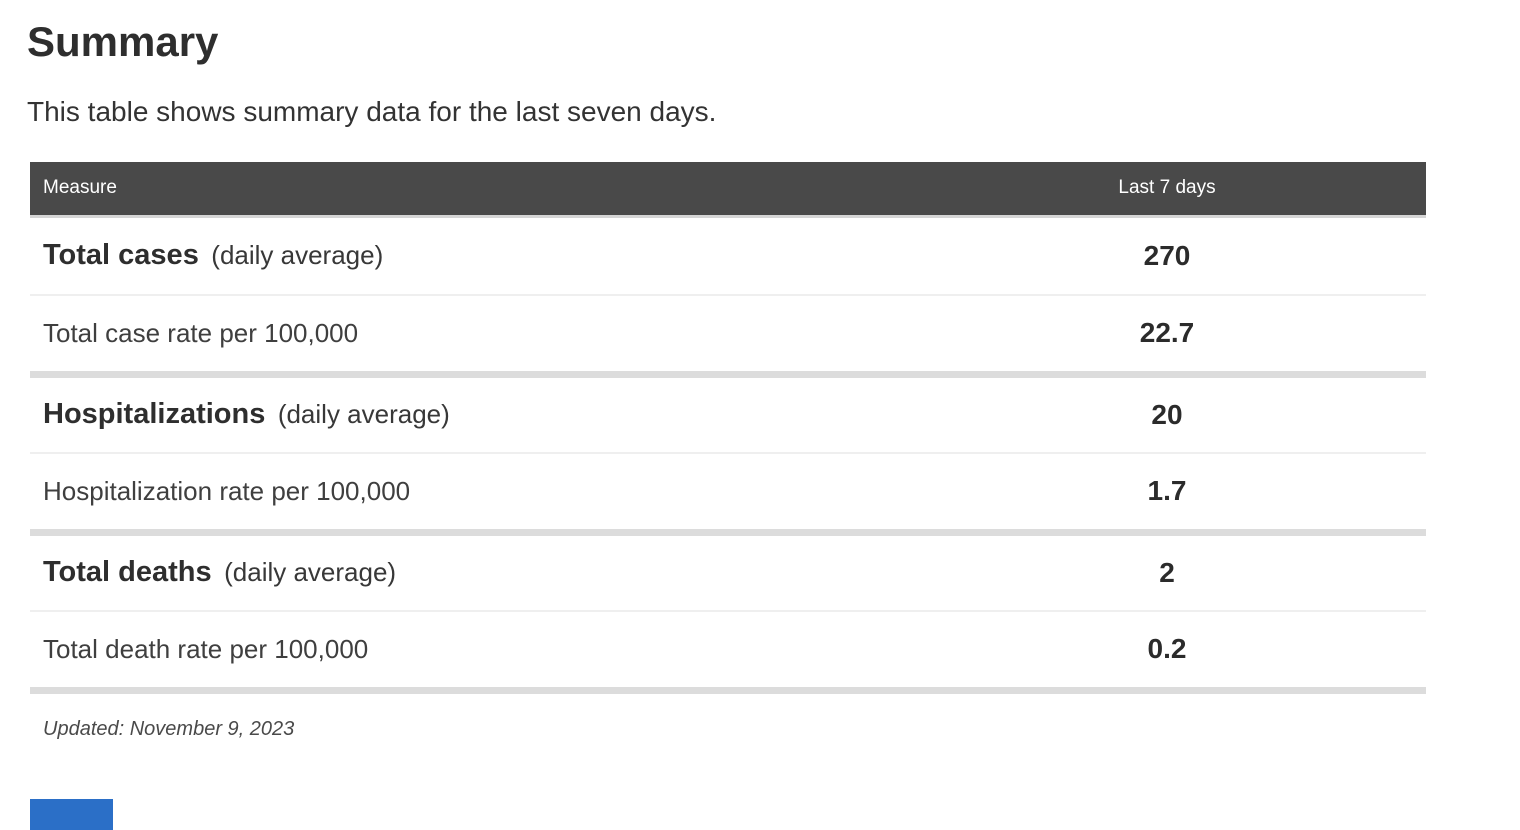 Image resolution: width=1520 pixels, height=830 pixels. I want to click on measure-cell: Hospitalization rate per 100,000, so click(469, 492).